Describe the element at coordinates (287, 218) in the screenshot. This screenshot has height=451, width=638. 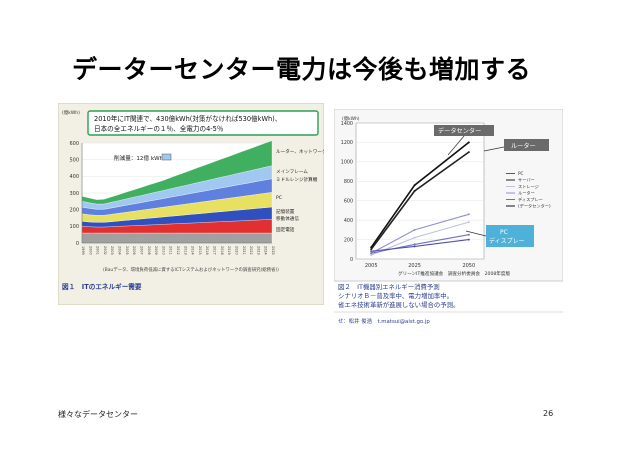
I see `figure1-legend-label: 移動体通信` at that location.